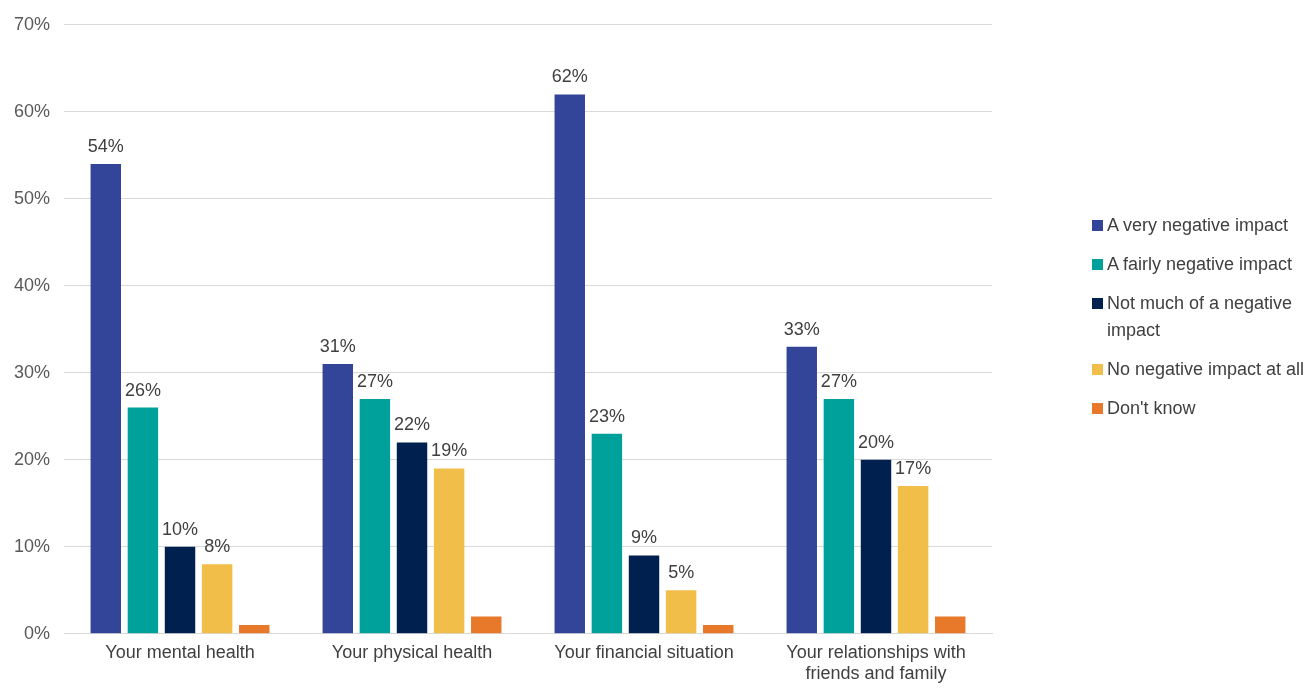  I want to click on data-label: 26%, so click(142, 389).